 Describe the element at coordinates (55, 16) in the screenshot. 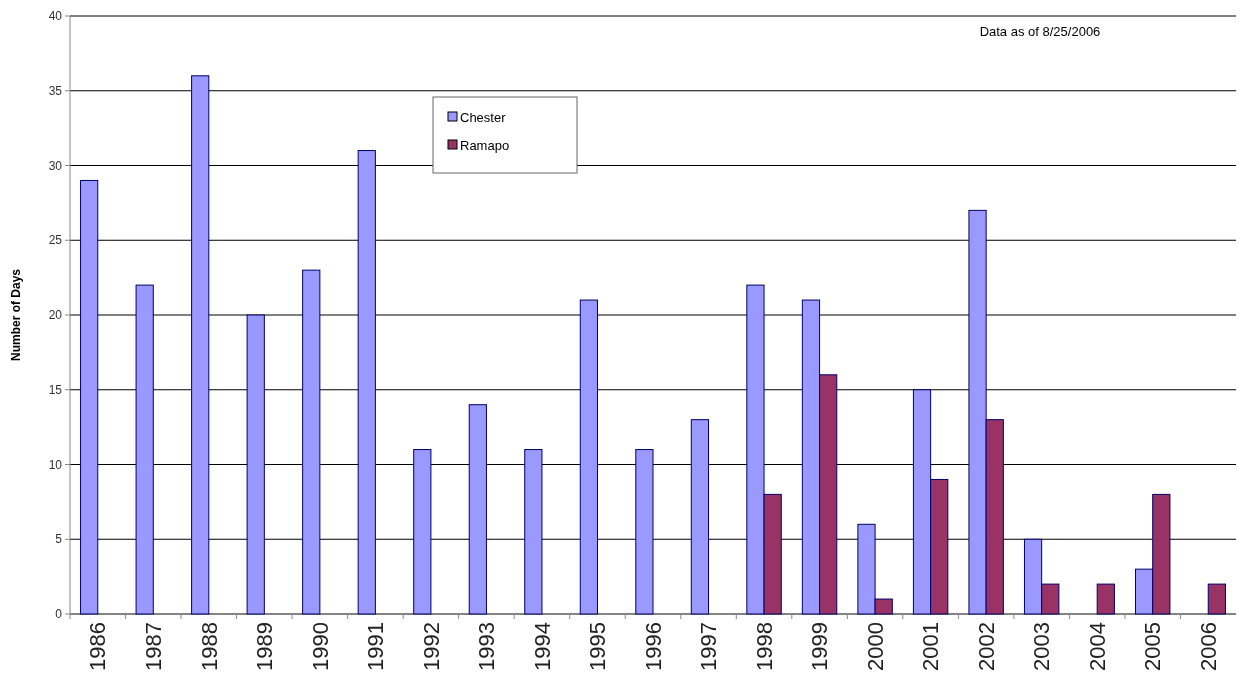

I see `y-tick-label: 40` at that location.